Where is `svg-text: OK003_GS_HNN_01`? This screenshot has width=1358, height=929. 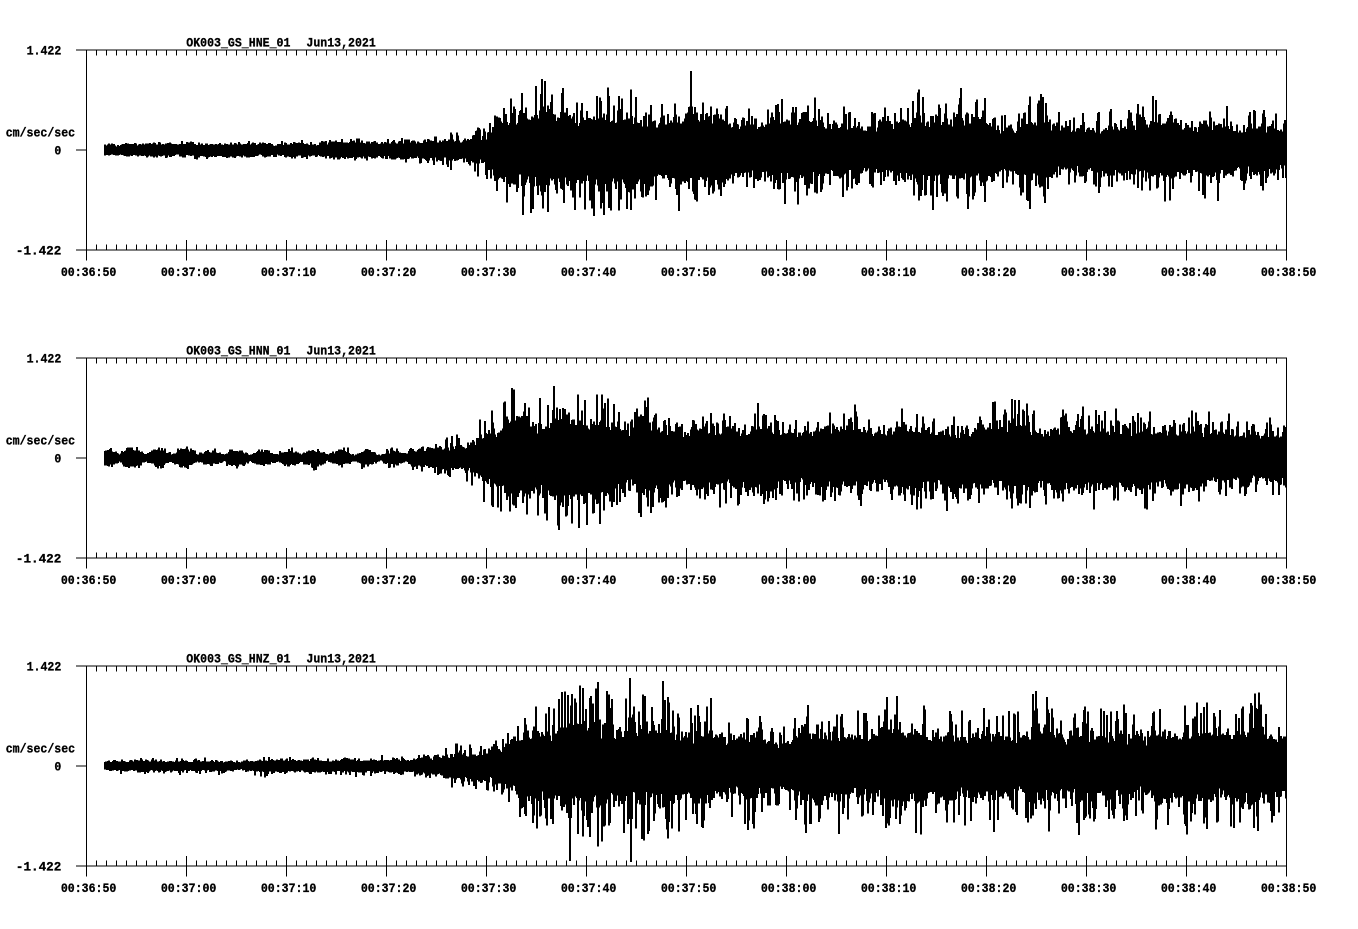
svg-text: OK003_GS_HNN_01 is located at coordinates (238, 351).